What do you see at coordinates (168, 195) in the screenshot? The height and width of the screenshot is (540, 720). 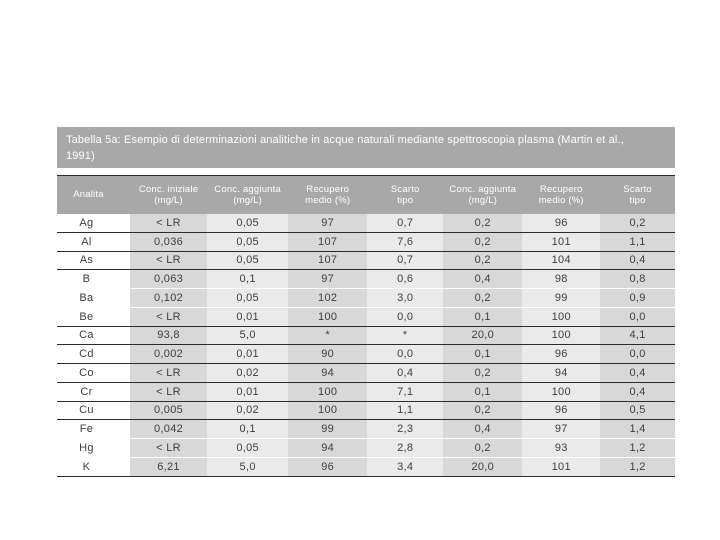 I see `header-cell: Conc. iniziale (mg/L)` at bounding box center [168, 195].